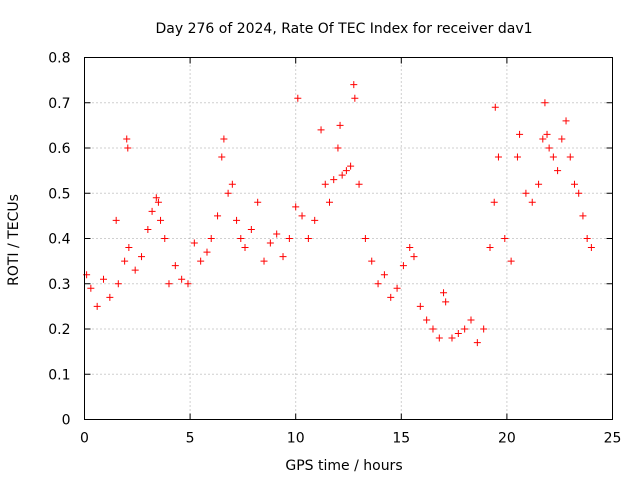 Image resolution: width=640 pixels, height=480 pixels. I want to click on x-axis-label: GPS time / hours, so click(343, 466).